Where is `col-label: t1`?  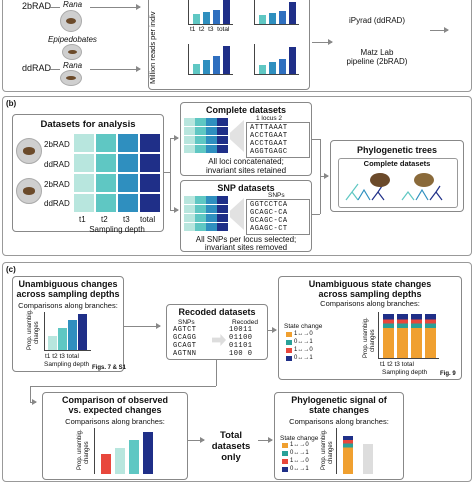 col-label: t1 is located at coordinates (82, 219).